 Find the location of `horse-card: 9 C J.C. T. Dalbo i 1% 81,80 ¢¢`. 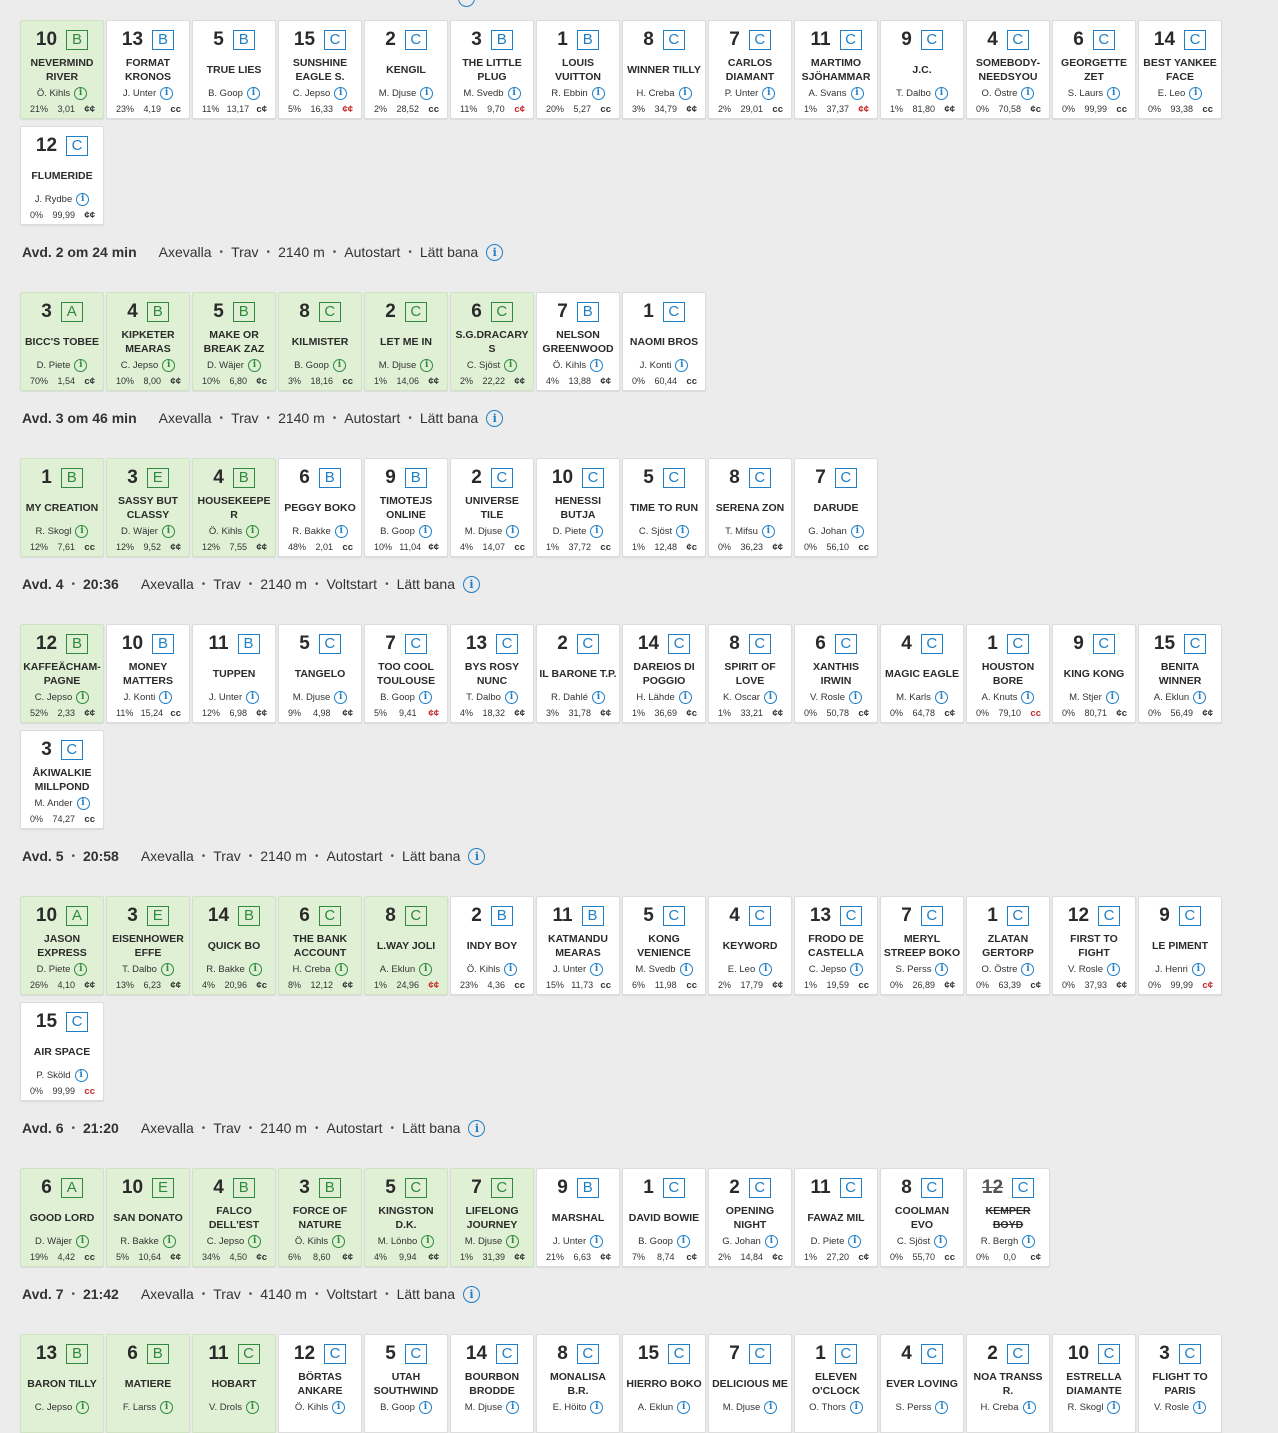

horse-card: 9 C J.C. T. Dalbo i 1% 81,80 ¢¢ is located at coordinates (922, 69).